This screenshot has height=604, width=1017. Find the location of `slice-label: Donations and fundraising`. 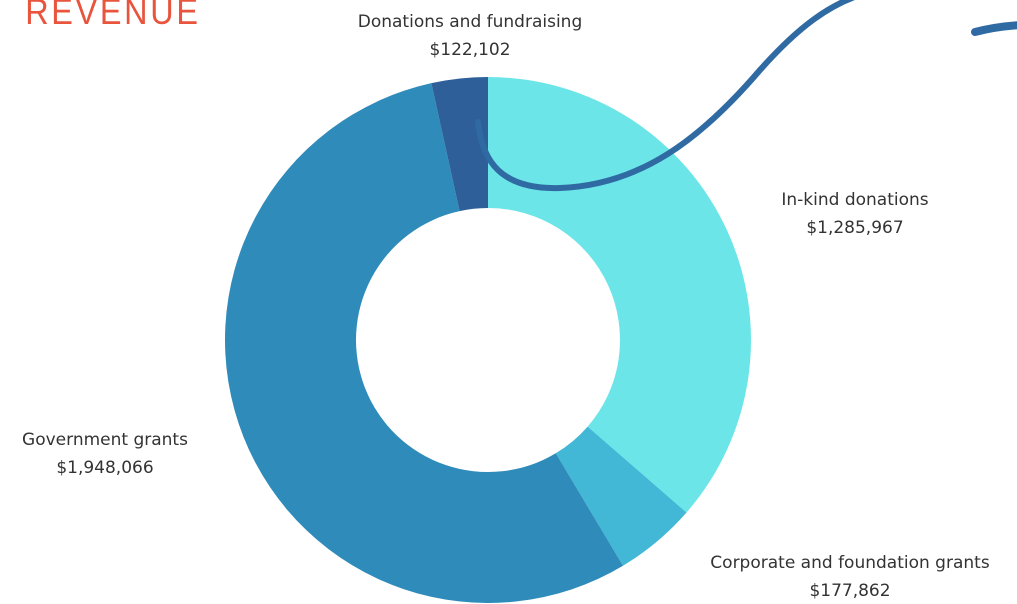

slice-label: Donations and fundraising is located at coordinates (470, 22).